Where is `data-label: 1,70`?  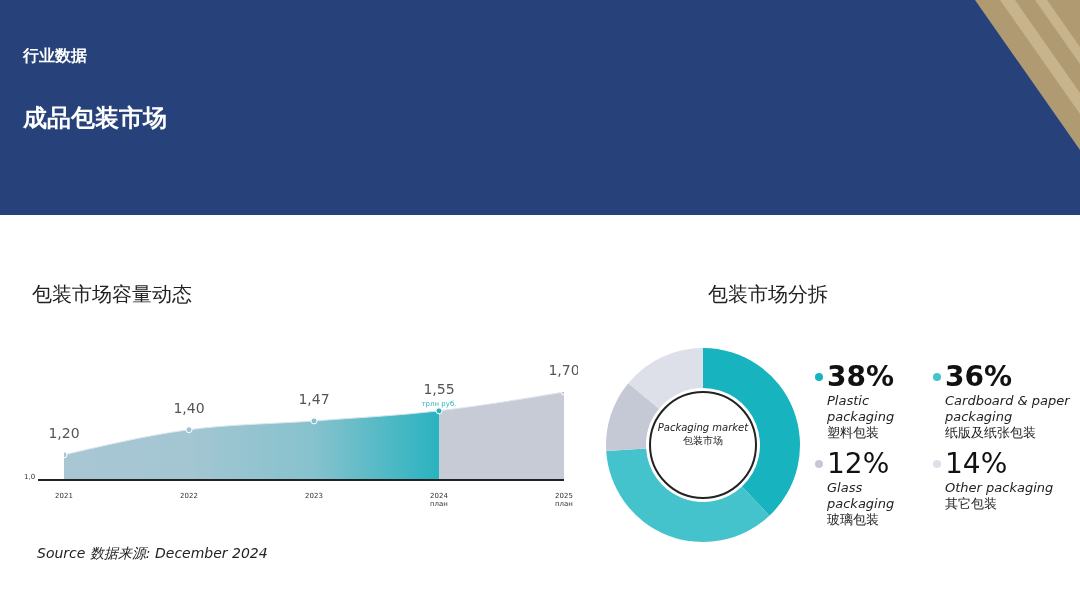 data-label: 1,70 is located at coordinates (564, 370).